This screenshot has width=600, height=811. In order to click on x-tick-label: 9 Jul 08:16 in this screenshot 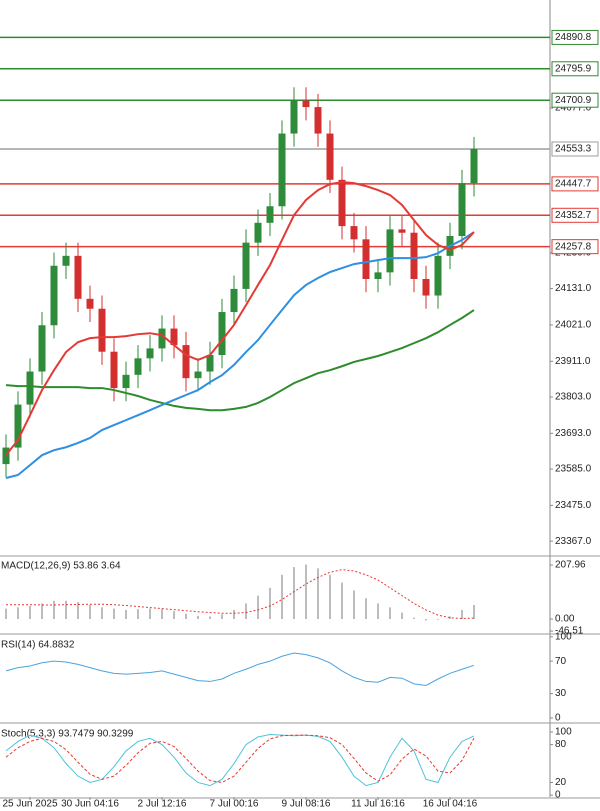, I will do `click(306, 804)`.